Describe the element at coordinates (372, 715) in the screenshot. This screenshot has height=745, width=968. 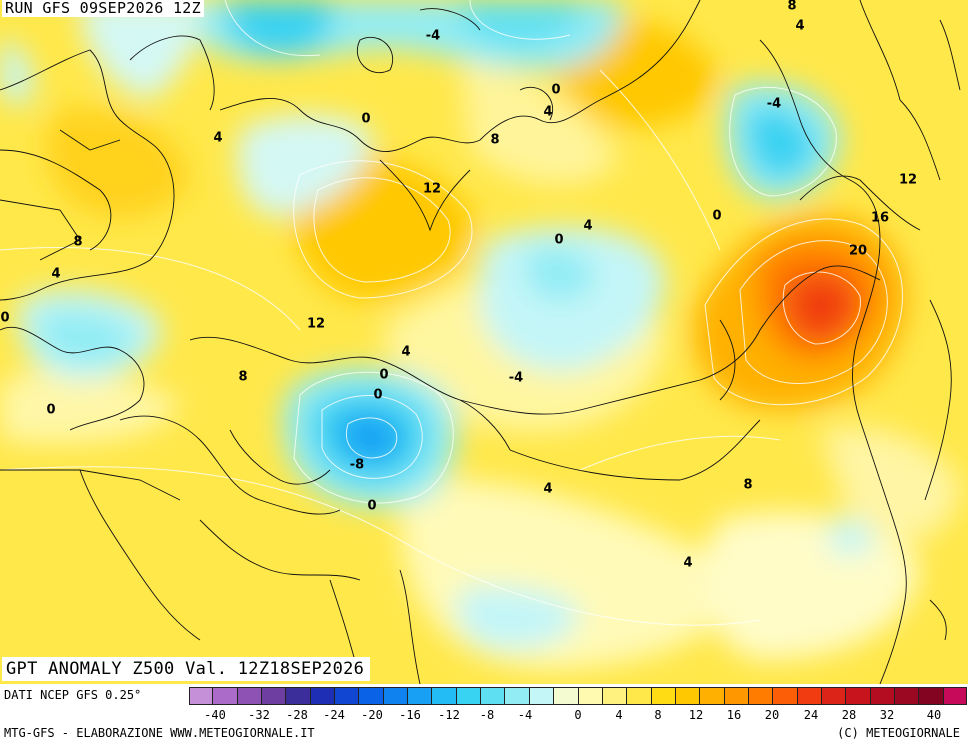
I see `colorbar-tick-label: -20` at that location.